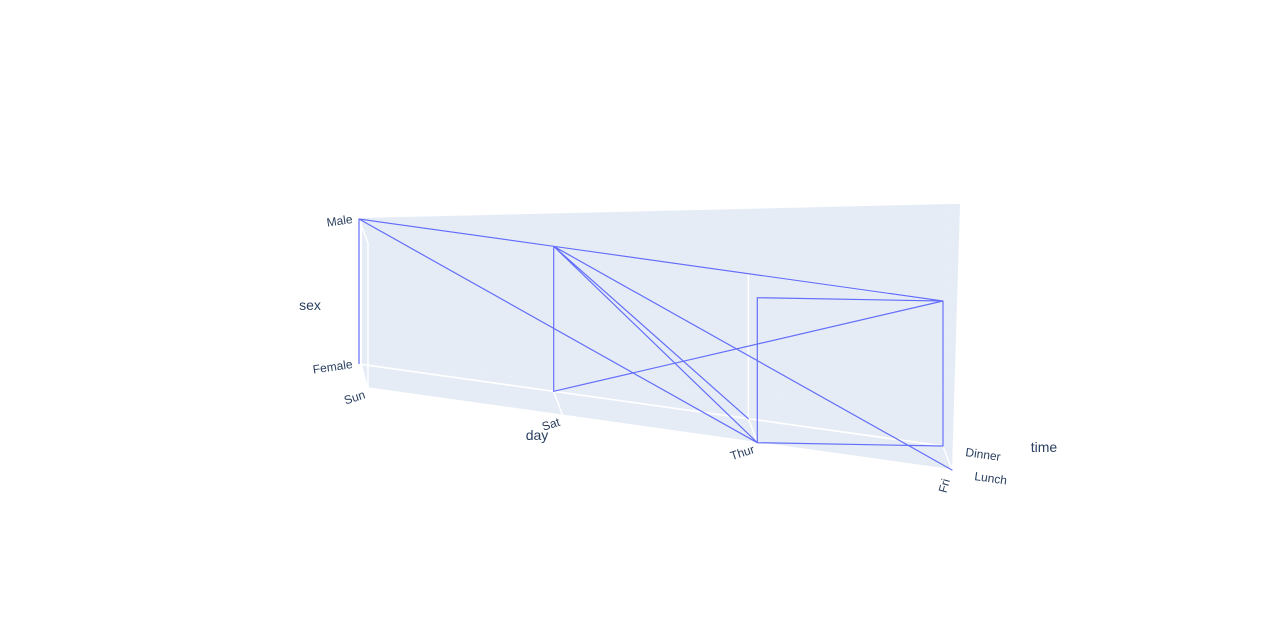 This screenshot has width=1264, height=632. What do you see at coordinates (354, 398) in the screenshot?
I see `x-tick-label: Sun` at bounding box center [354, 398].